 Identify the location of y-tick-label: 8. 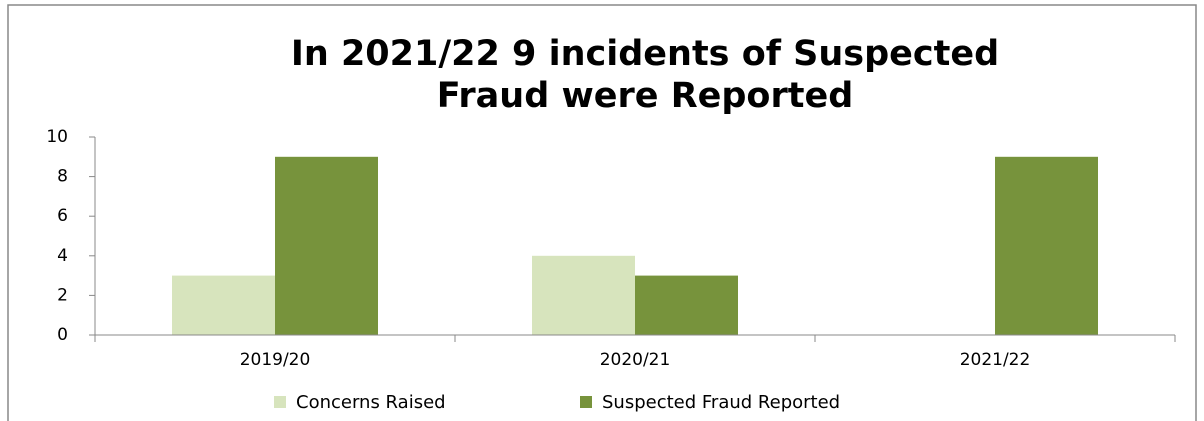
(62, 177).